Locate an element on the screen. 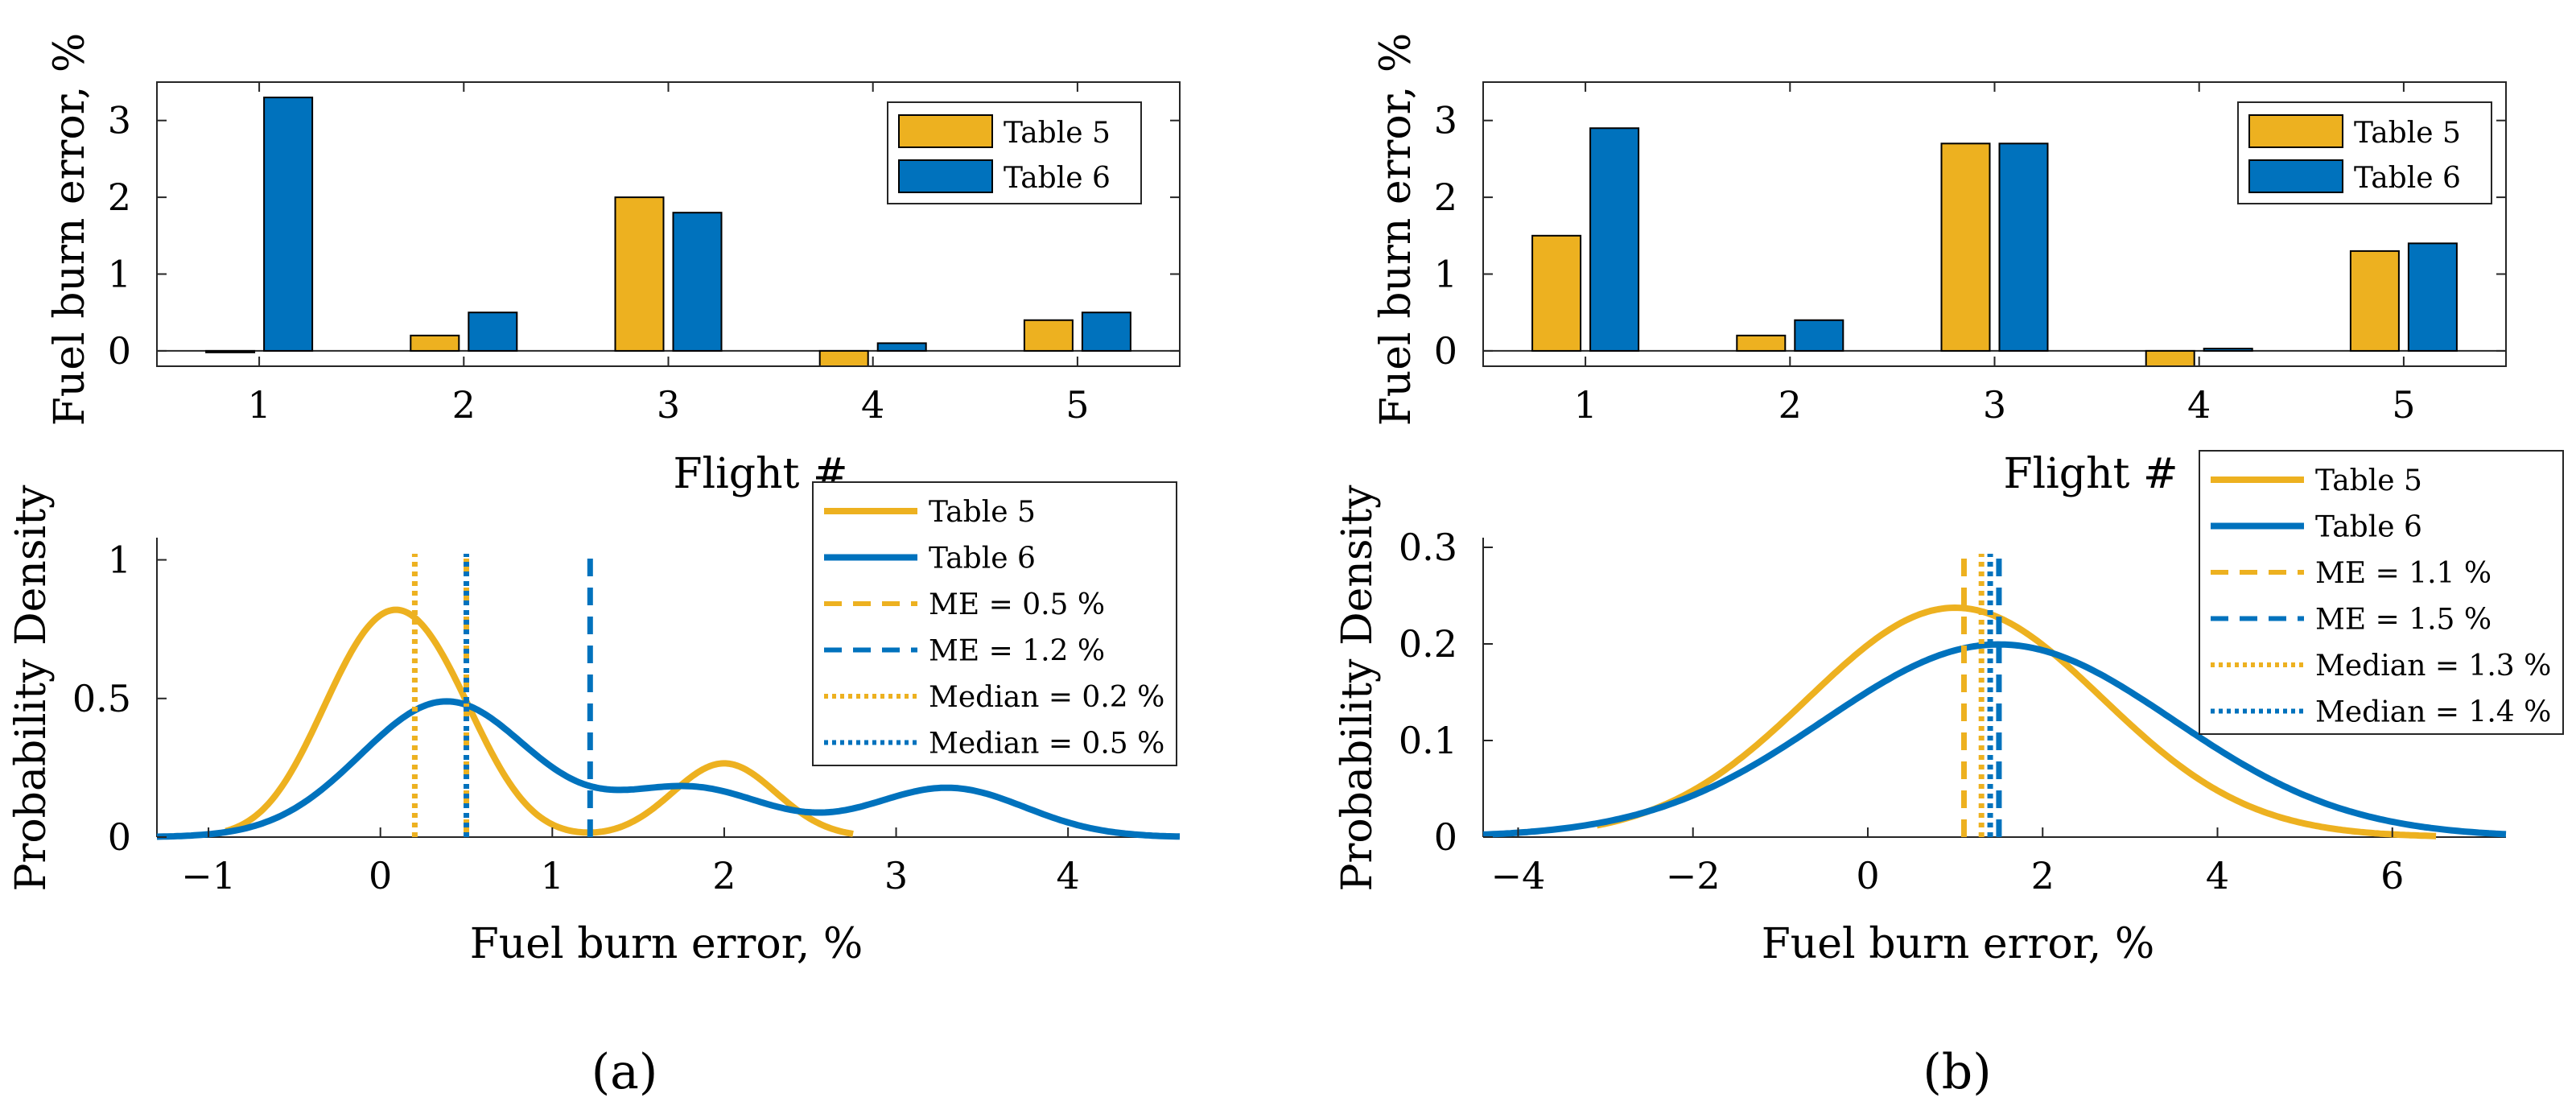 This screenshot has width=2576, height=1118. bar-chart-a: 0 1 2 3 1 2 3 4 5 Table 5 Table 6 is located at coordinates (644, 254).